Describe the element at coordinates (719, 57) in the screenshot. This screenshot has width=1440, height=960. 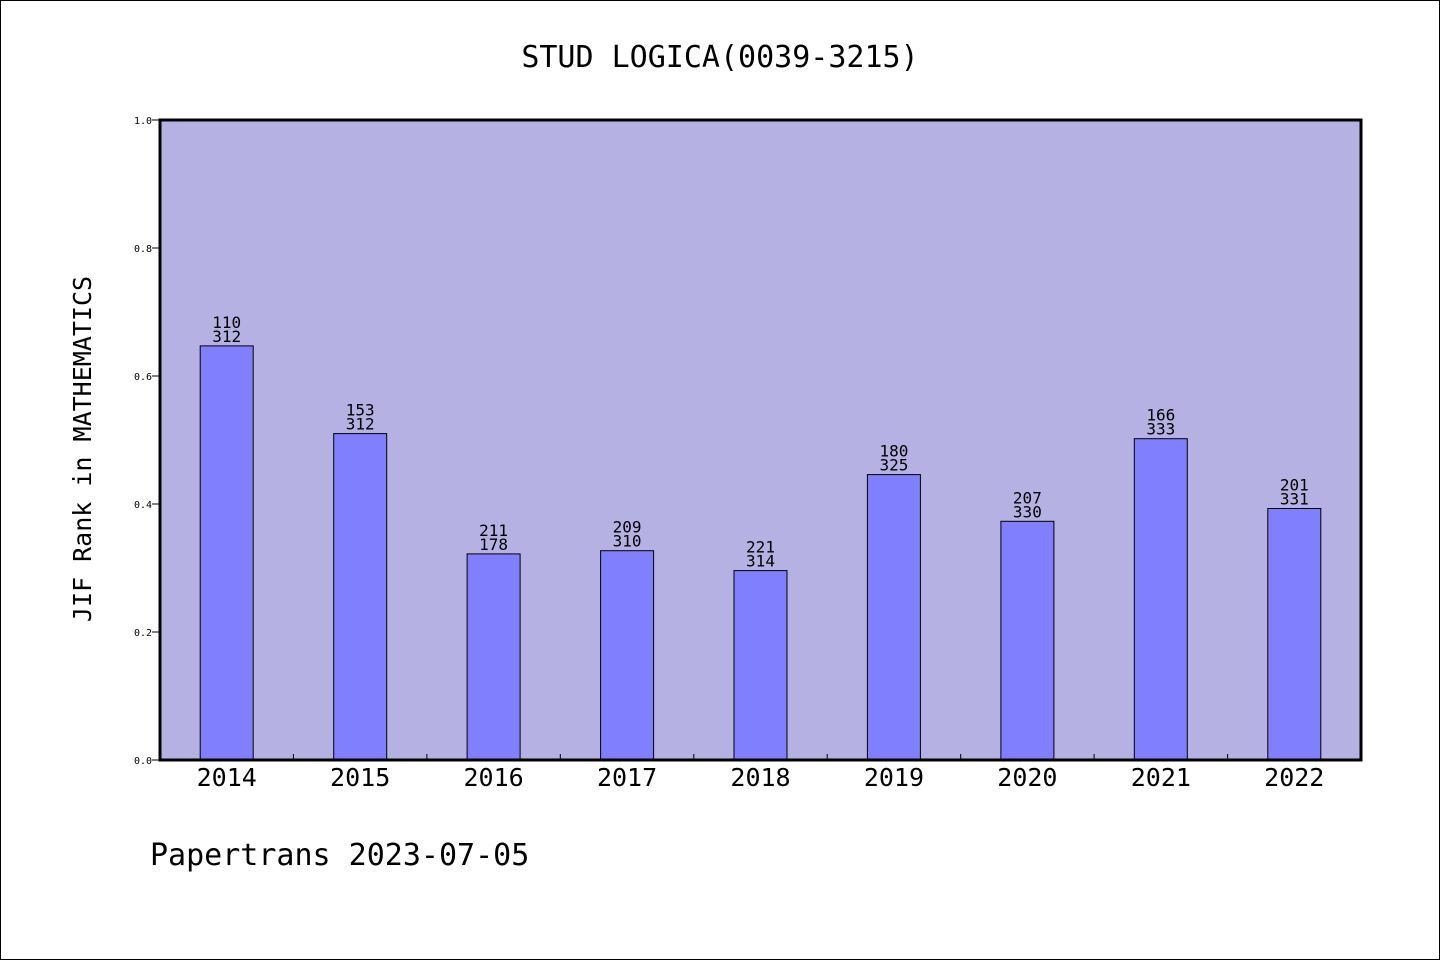
I see `chart-title: STUD LOGICA(0039-3215)` at that location.